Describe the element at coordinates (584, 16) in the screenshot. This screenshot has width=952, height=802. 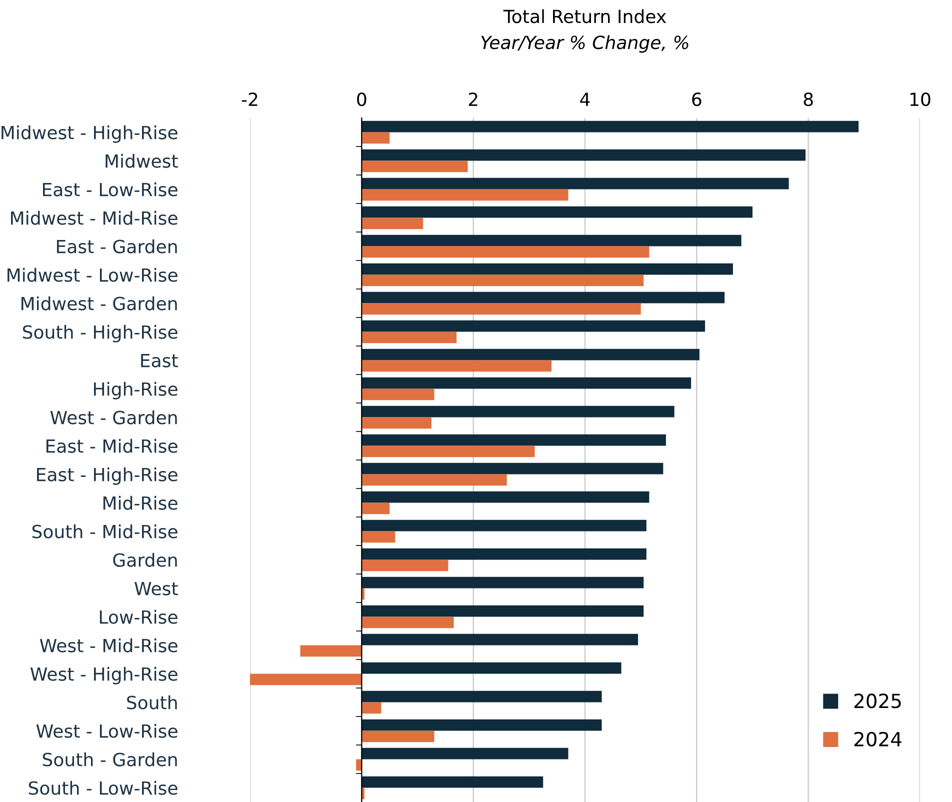
I see `chart-title: Total Return Index` at that location.